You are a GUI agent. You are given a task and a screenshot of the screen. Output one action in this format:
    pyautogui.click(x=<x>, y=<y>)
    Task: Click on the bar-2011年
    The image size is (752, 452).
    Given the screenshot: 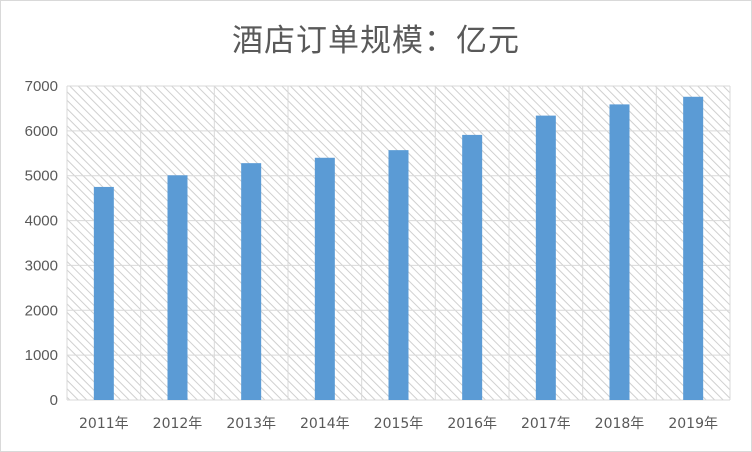 What is the action you would take?
    pyautogui.click(x=103, y=293)
    